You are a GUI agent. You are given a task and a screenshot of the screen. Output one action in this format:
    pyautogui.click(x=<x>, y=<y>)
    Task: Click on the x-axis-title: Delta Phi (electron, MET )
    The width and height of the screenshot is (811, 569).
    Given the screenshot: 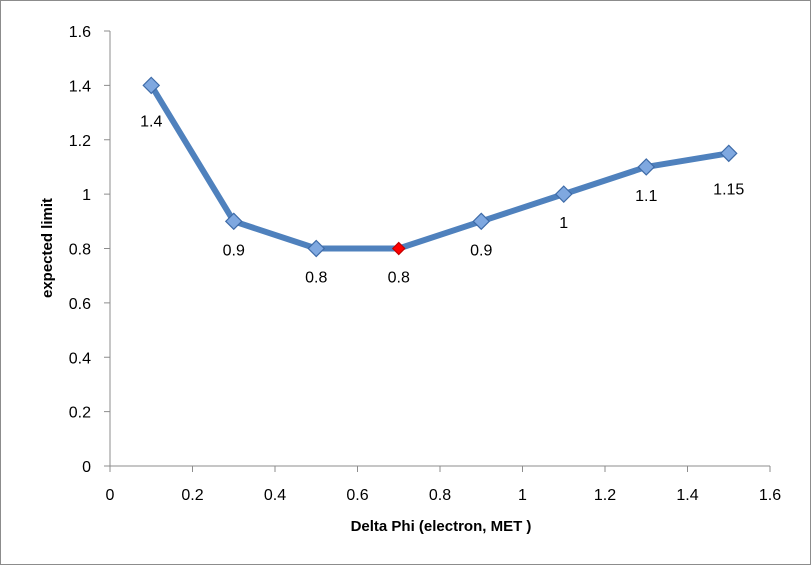 What is the action you would take?
    pyautogui.click(x=441, y=526)
    